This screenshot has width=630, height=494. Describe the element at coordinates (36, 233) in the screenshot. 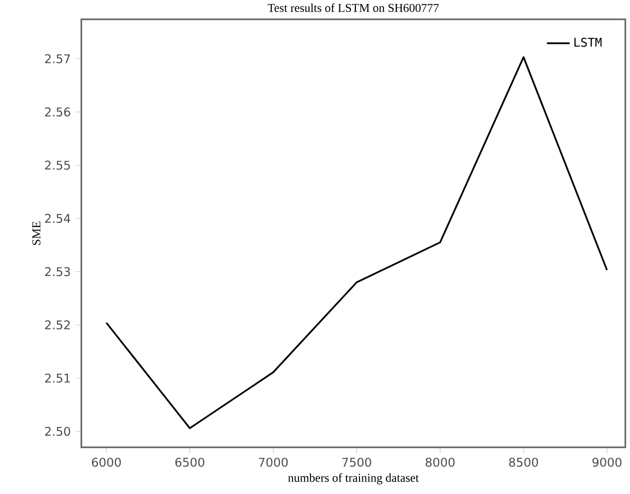

I see `y-axis-title: SME` at that location.